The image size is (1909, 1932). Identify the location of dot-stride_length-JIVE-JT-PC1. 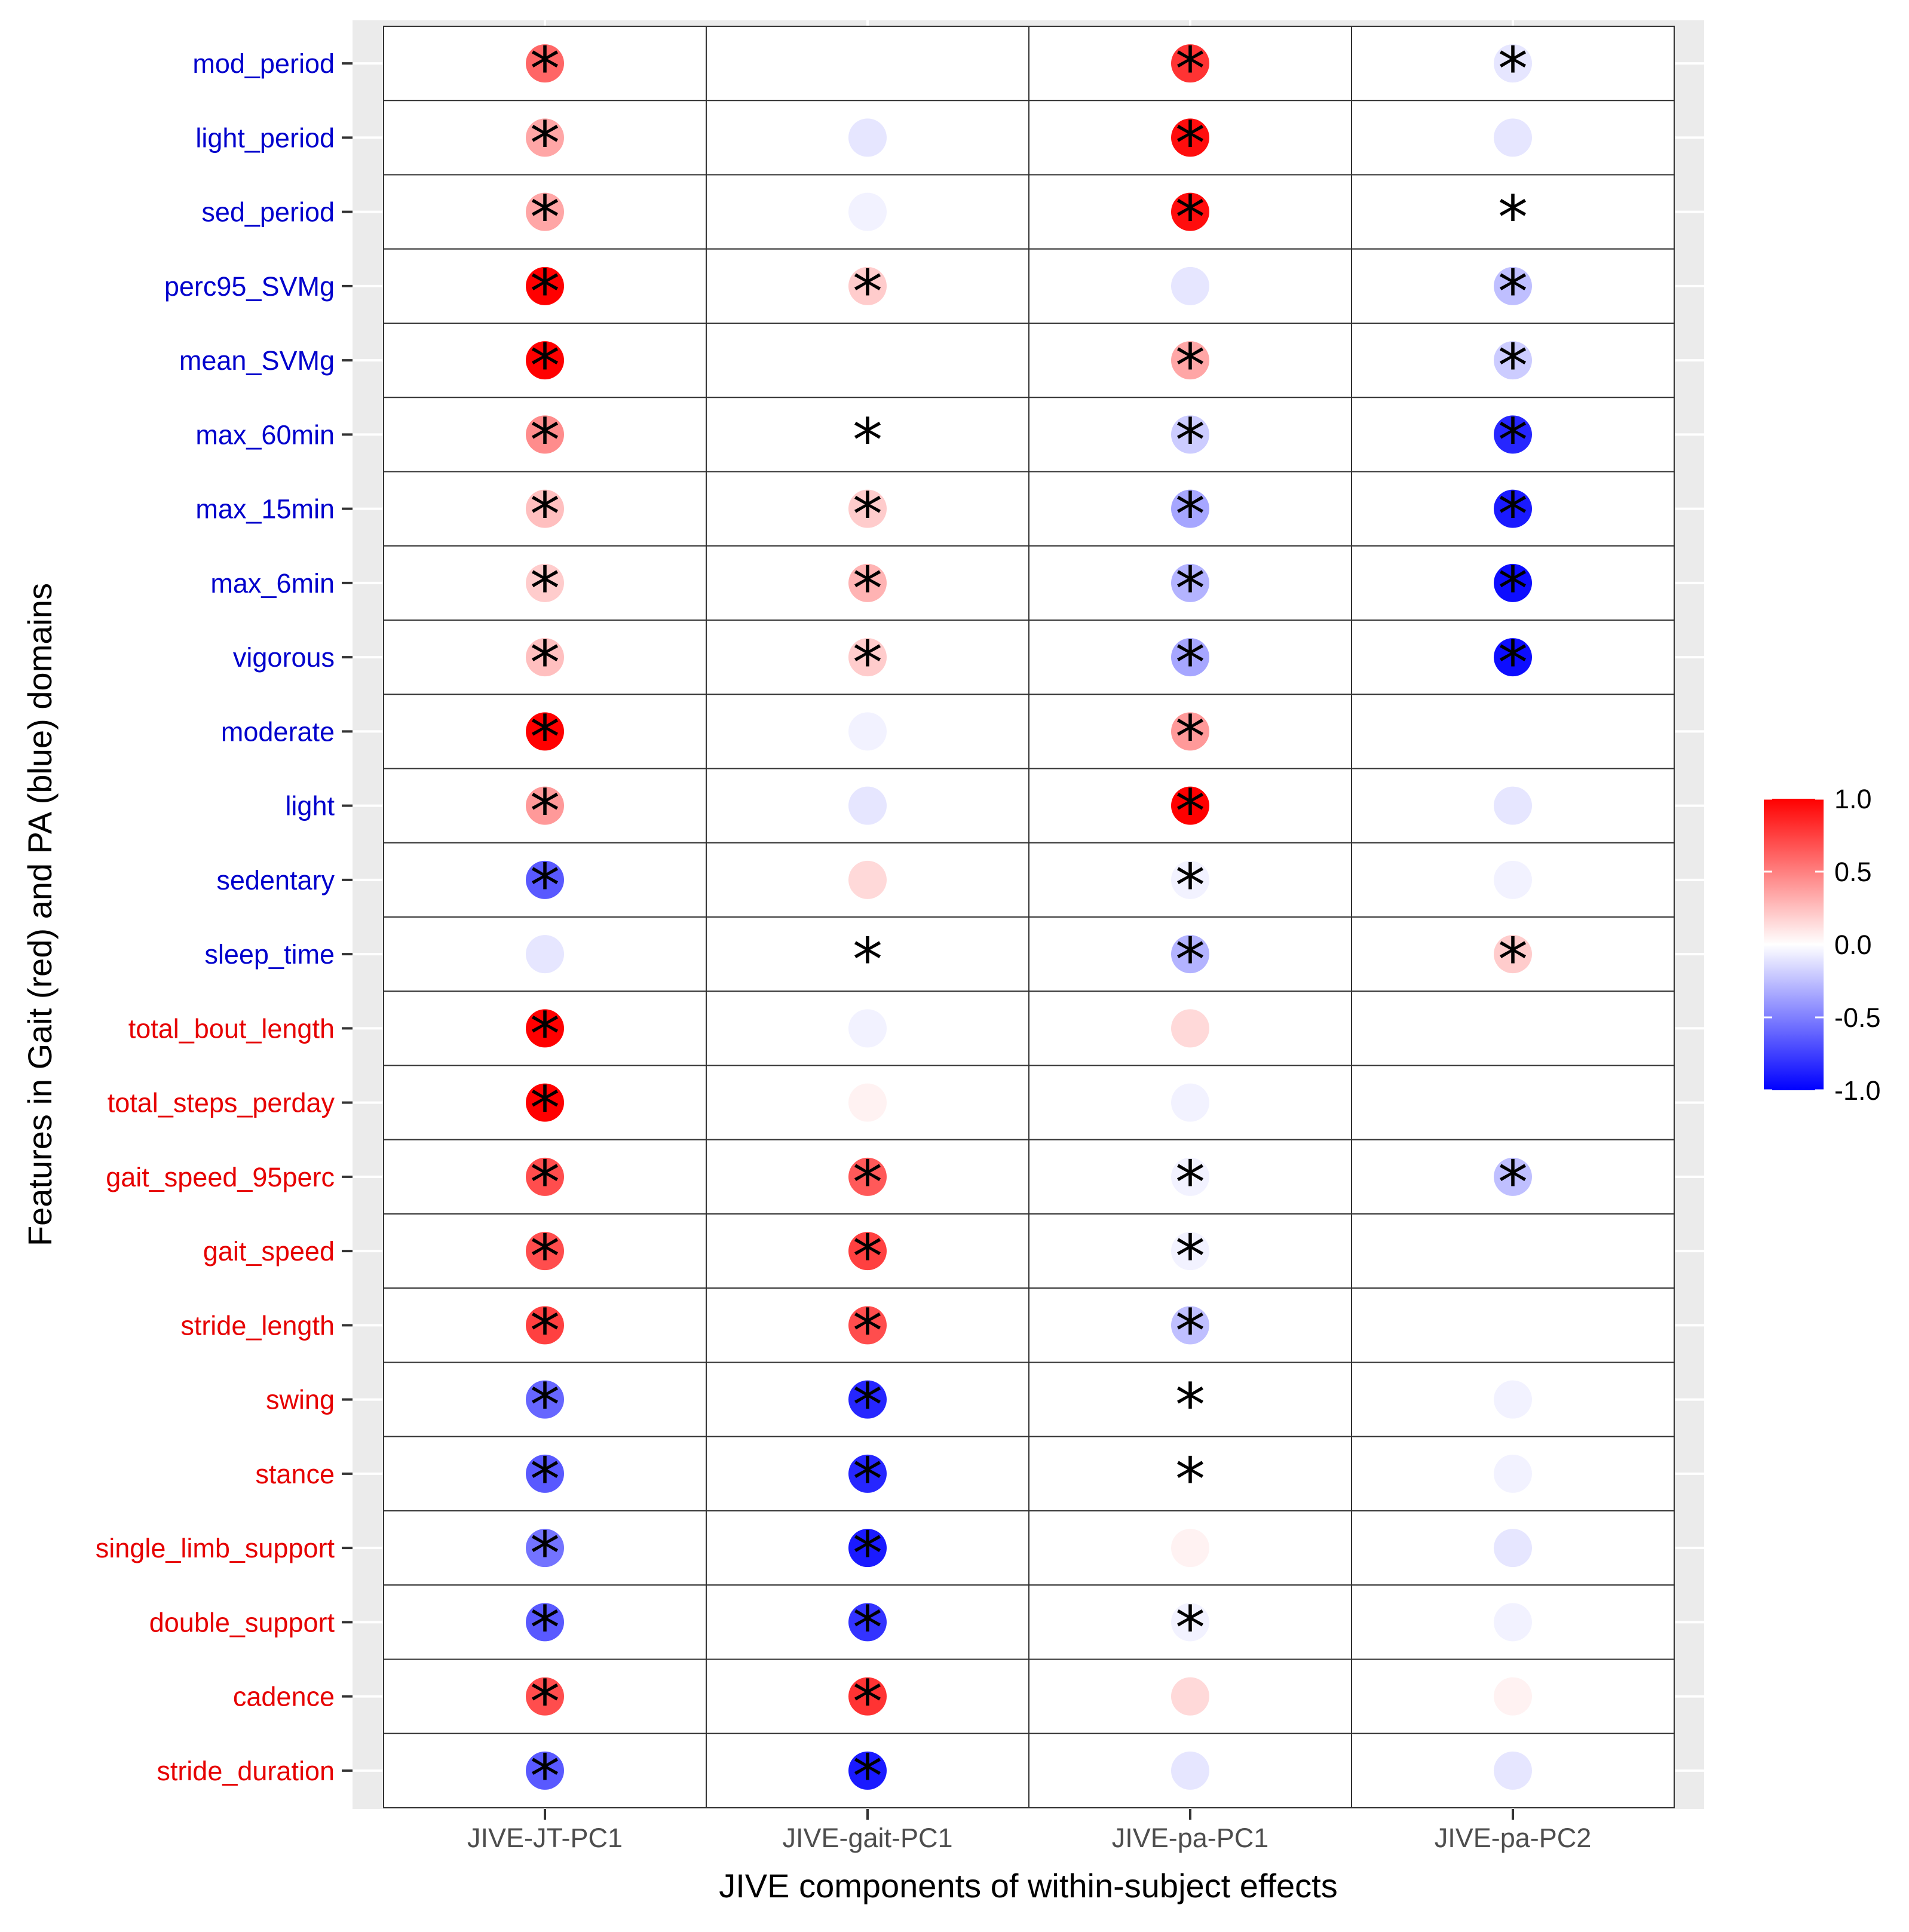
(545, 1325).